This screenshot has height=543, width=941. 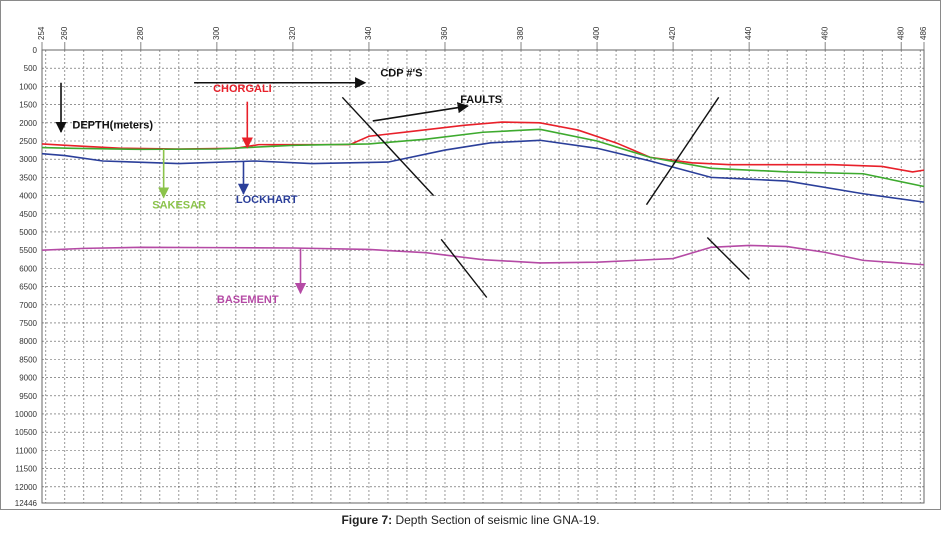 What do you see at coordinates (483, 158) in the screenshot?
I see `horizon-line-sakesar` at bounding box center [483, 158].